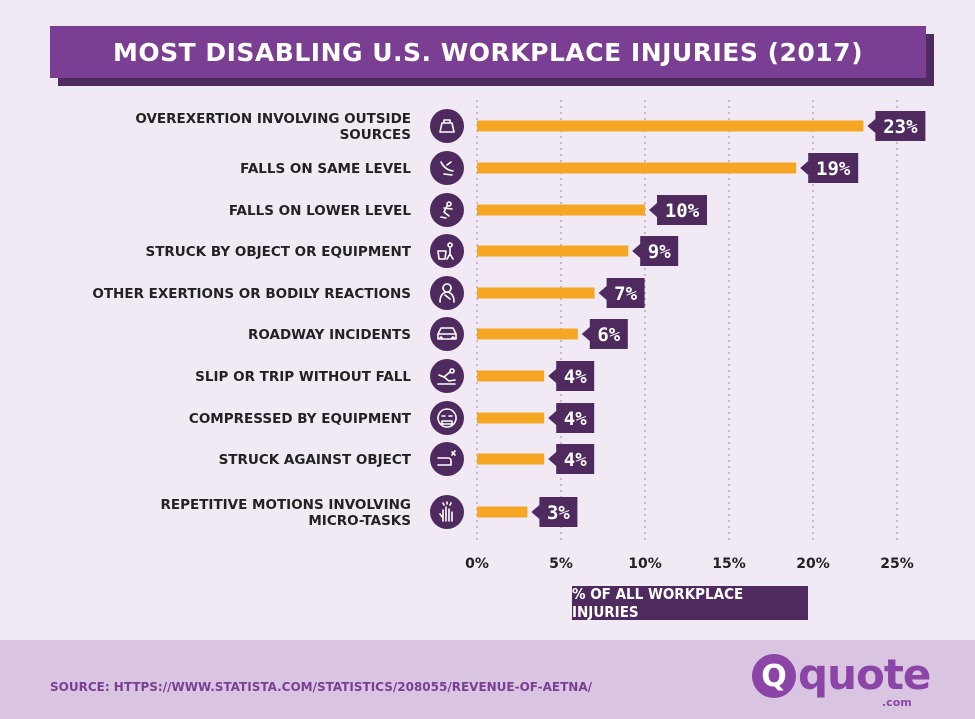 This screenshot has height=719, width=975. I want to click on category-label-line: COMPRESSED BY EQUIPMENT, so click(300, 419).